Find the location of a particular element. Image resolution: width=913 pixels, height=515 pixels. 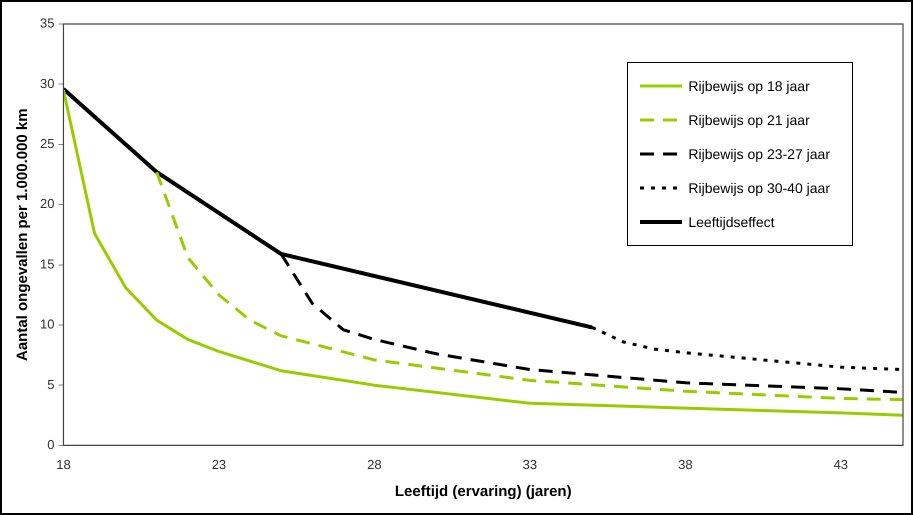

legend-label: Rijbewijs op 23-27 jaar is located at coordinates (759, 154).